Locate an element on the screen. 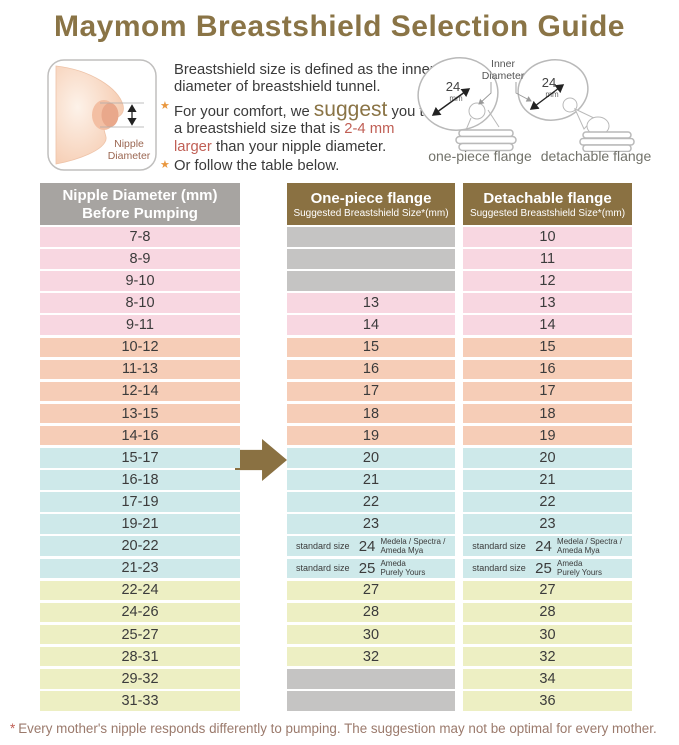  table-row: 7-8 10 is located at coordinates (339, 238).